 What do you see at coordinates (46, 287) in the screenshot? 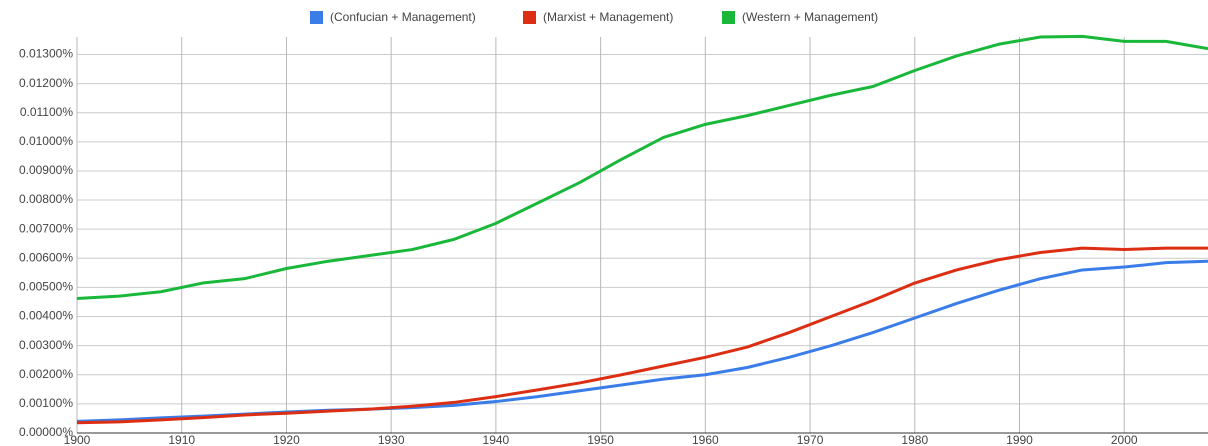
I see `y-tick-label: 0.00500%` at bounding box center [46, 287].